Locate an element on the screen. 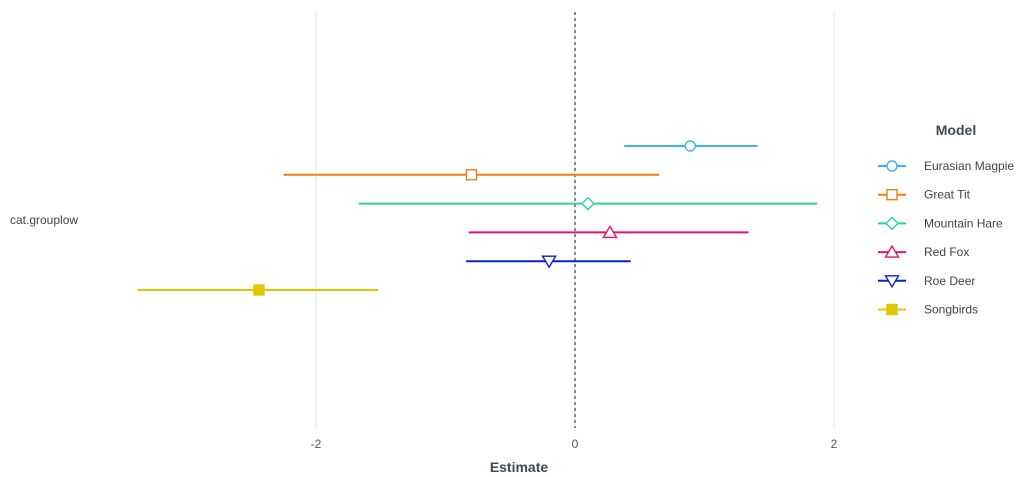 The image size is (1031, 477). legend-item: Mountain Hare is located at coordinates (940, 223).